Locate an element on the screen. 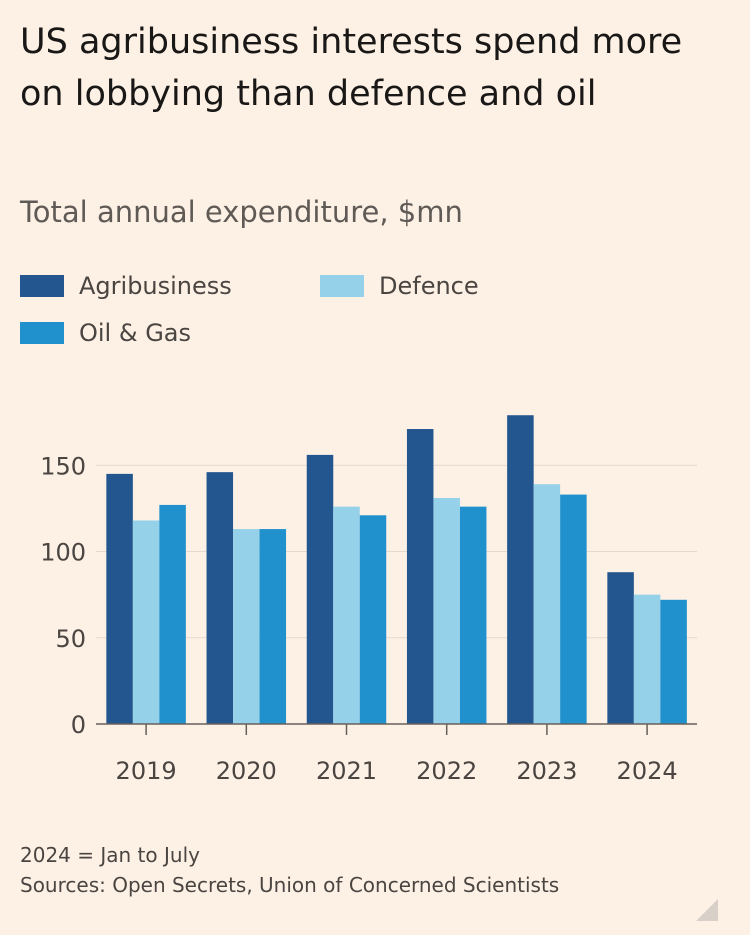 Image resolution: width=750 pixels, height=935 pixels. legend-label-agribusiness: Agribusiness is located at coordinates (155, 286).